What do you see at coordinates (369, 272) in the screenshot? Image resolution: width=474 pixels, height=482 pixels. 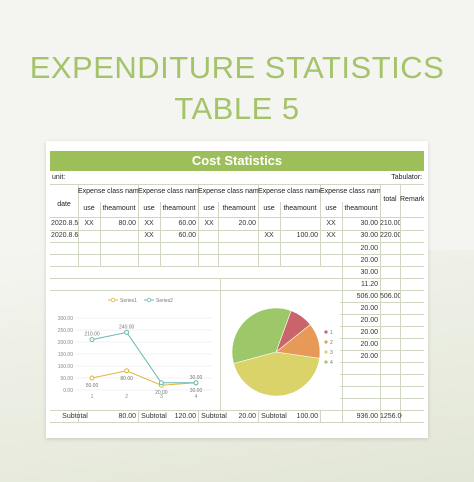 I see `extra-amount: 30.00` at bounding box center [369, 272].